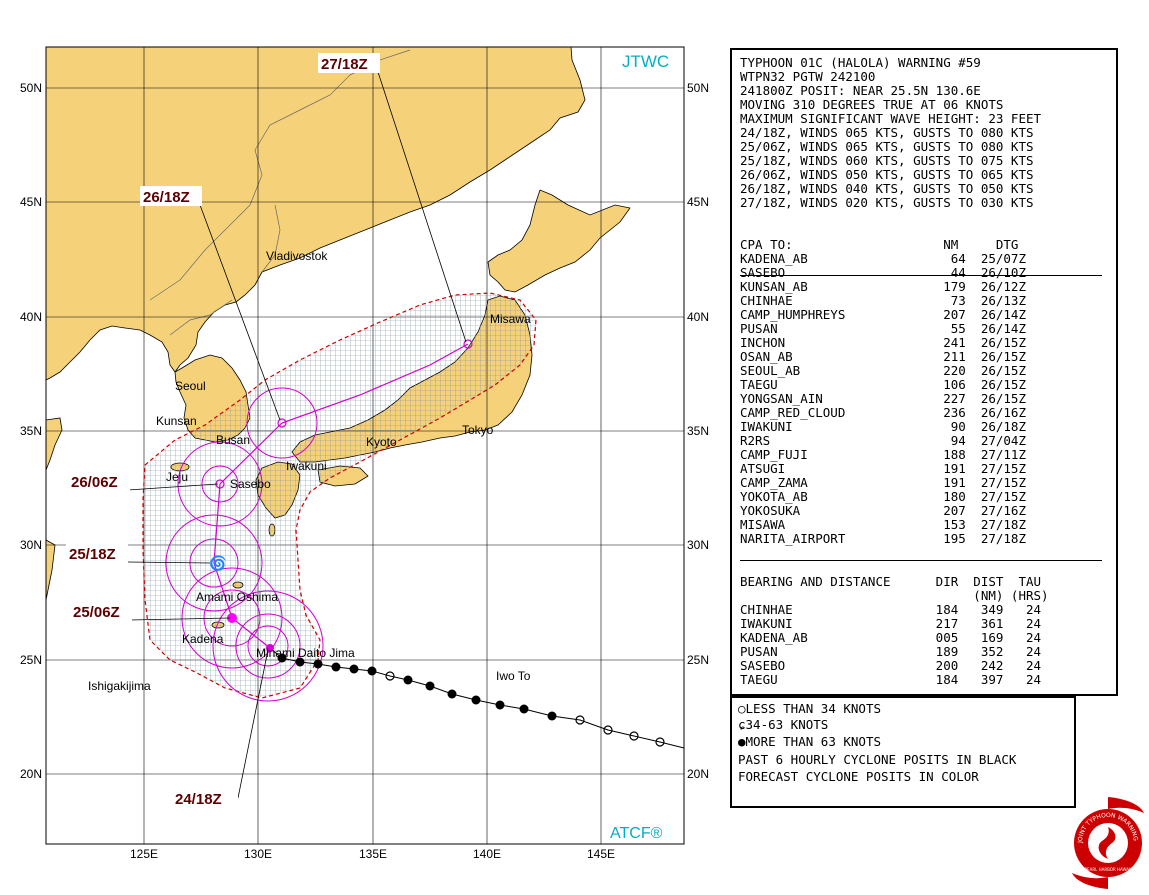  I want to click on cpa-row: R2RS 94 27/04Z, so click(883, 440).